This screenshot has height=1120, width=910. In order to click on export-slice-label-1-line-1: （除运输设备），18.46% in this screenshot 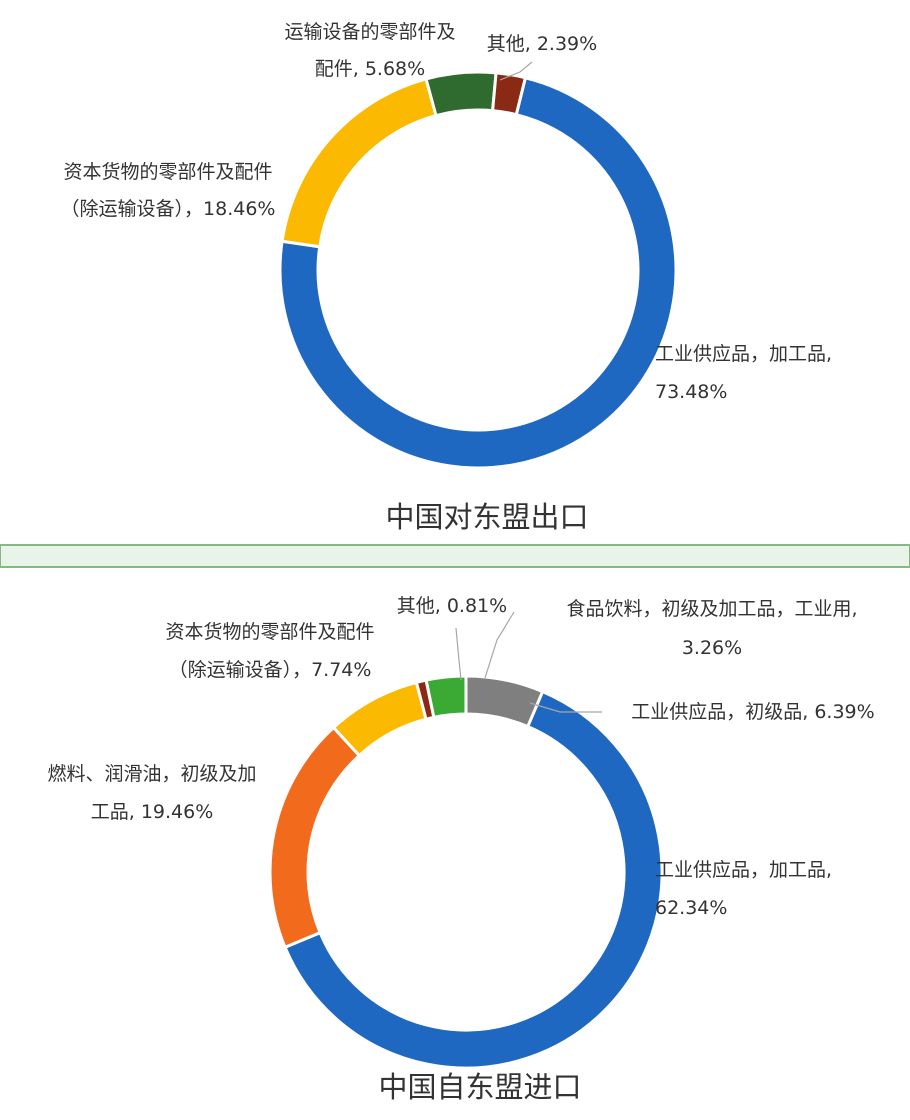, I will do `click(168, 209)`.